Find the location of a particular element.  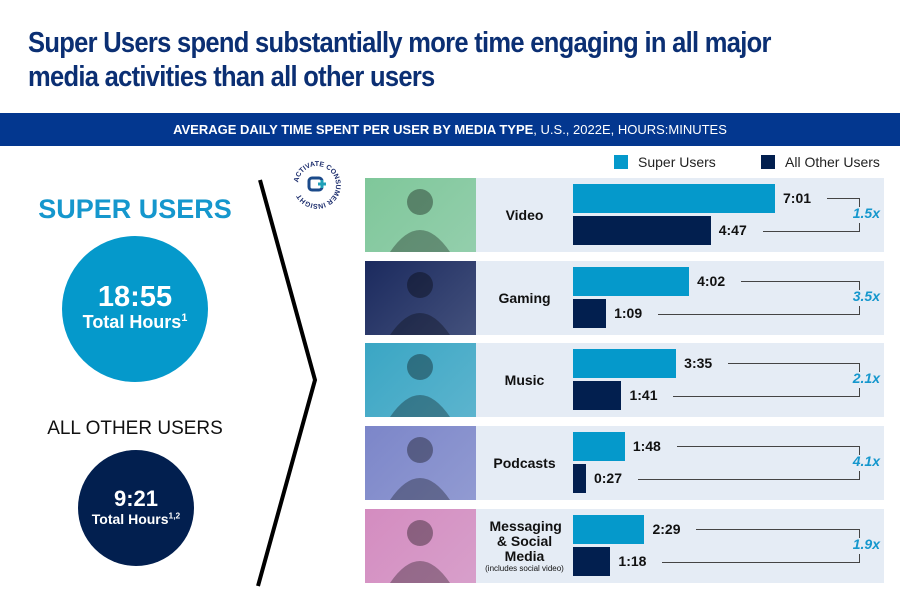

multiplier-label: 4.1x is located at coordinates (866, 461).